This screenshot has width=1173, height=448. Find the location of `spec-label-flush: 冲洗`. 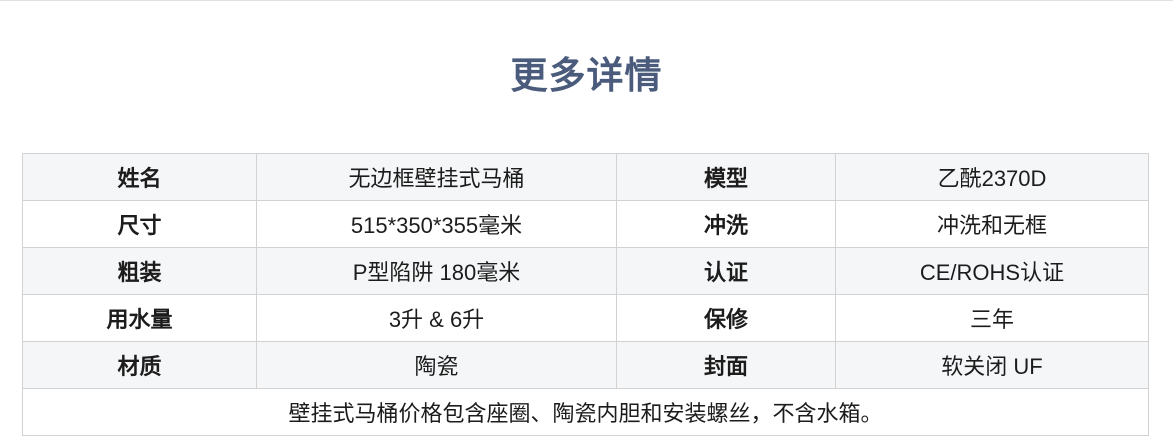

spec-label-flush: 冲洗 is located at coordinates (726, 224).